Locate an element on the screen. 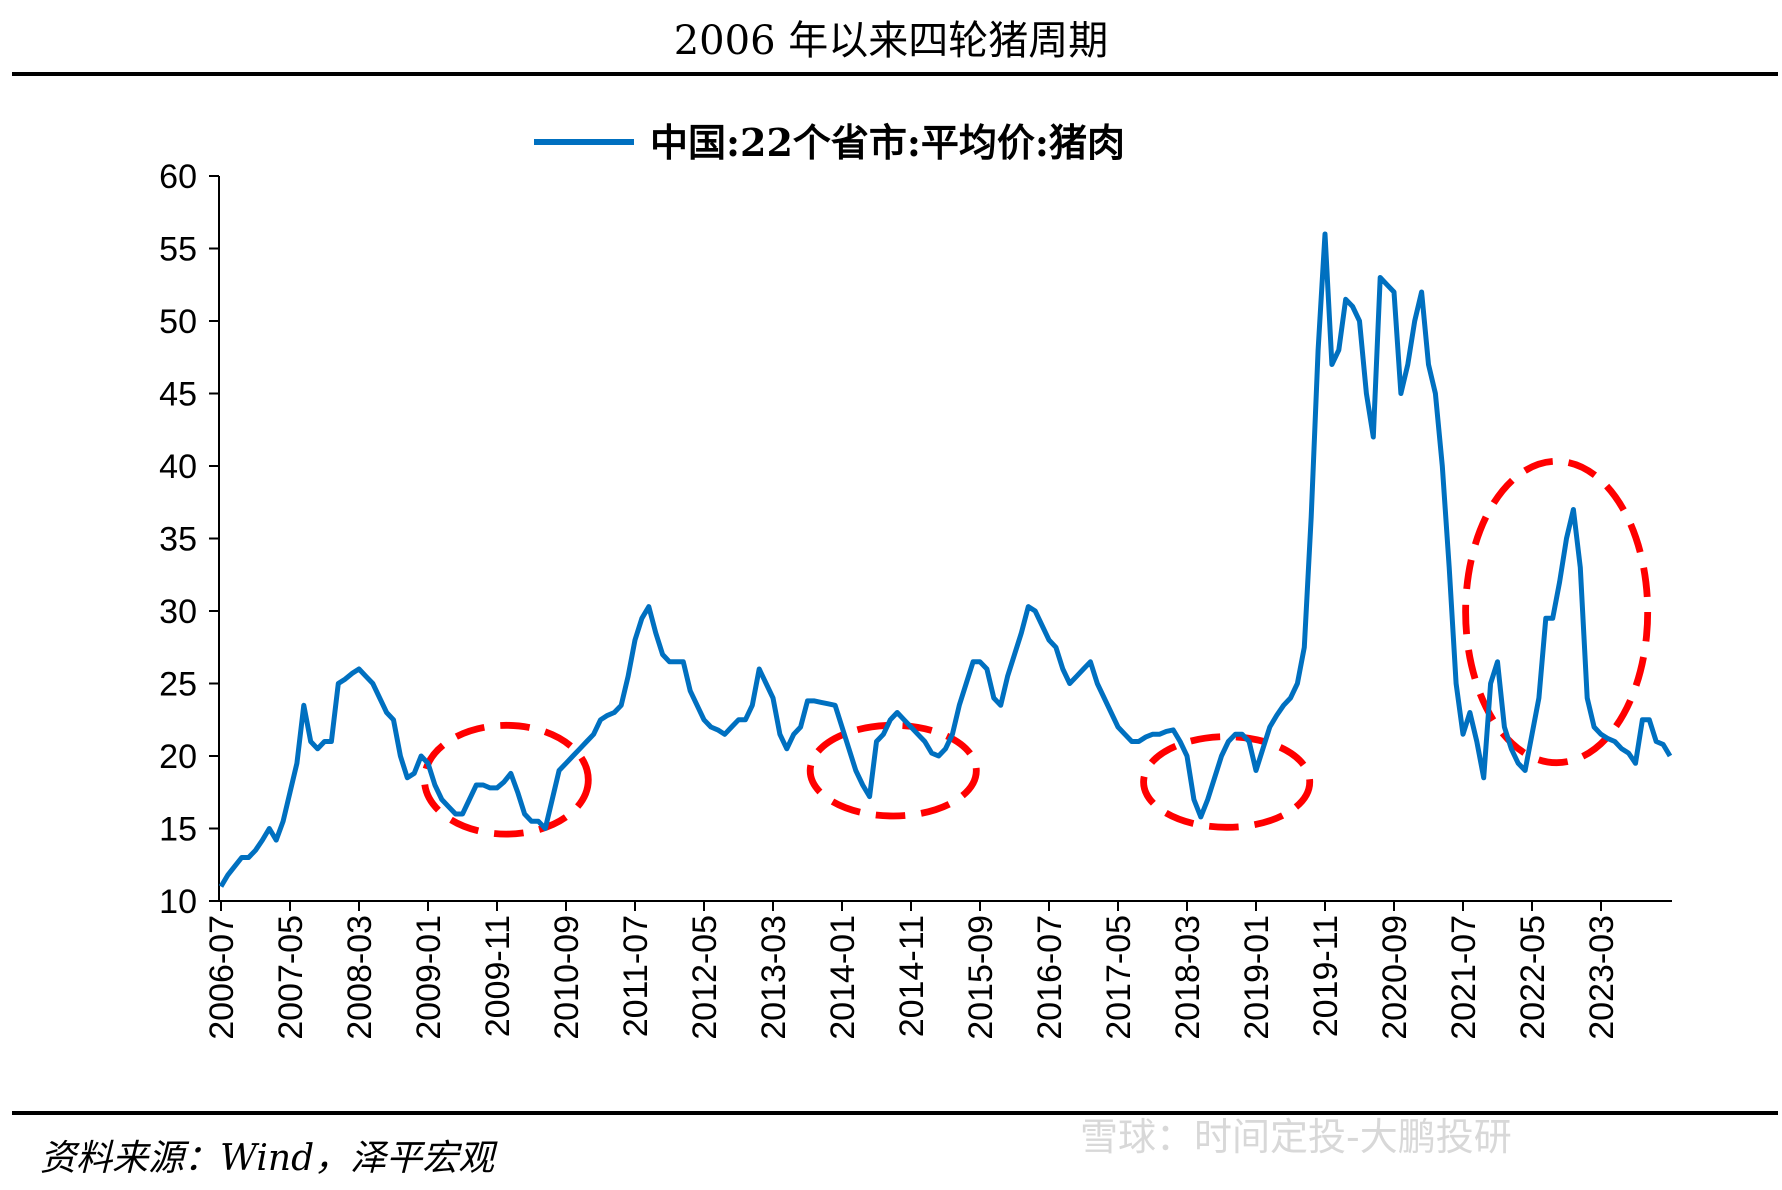  x-tick-label: 2015-09 is located at coordinates (981, 977).